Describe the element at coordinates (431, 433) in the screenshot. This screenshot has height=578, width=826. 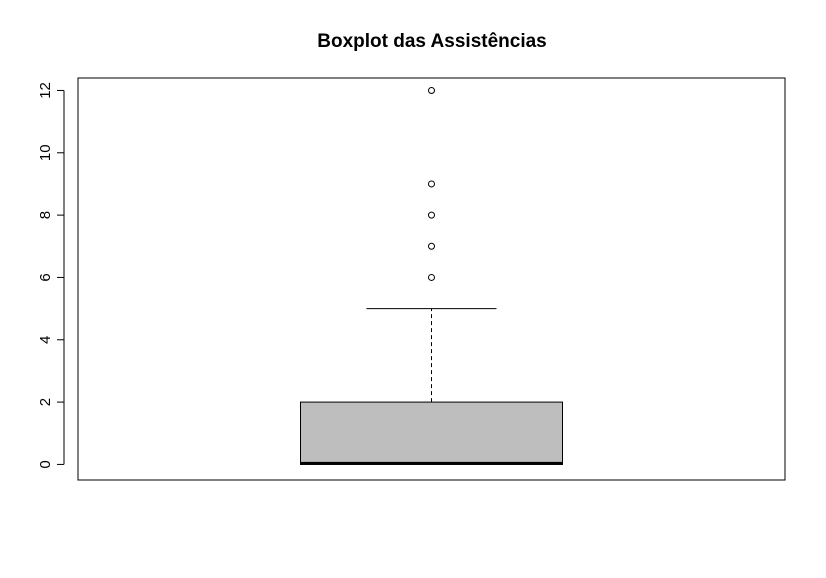
I see `box` at that location.